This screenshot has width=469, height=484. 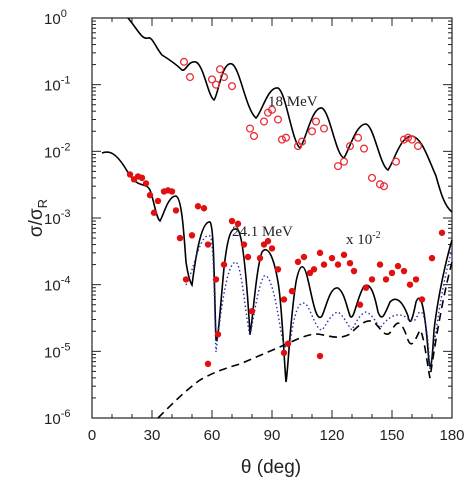 I want to click on annotation-scale-exp: -2, so click(x=376, y=235).